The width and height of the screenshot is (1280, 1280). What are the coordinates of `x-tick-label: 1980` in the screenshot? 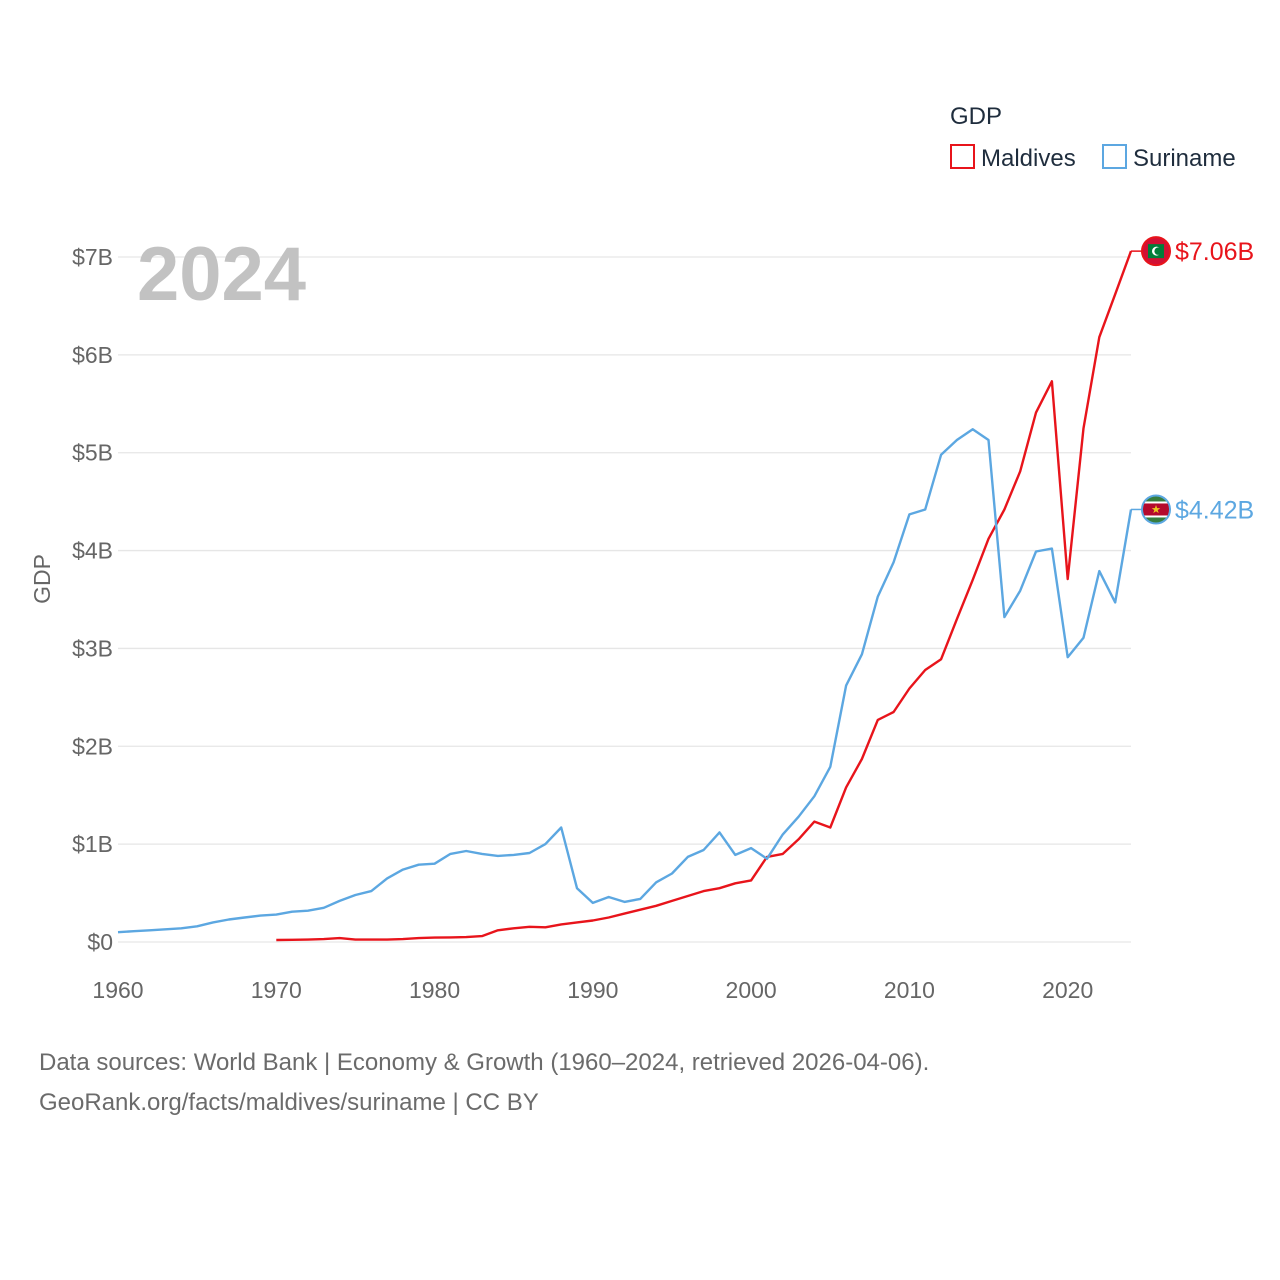 It's located at (434, 990).